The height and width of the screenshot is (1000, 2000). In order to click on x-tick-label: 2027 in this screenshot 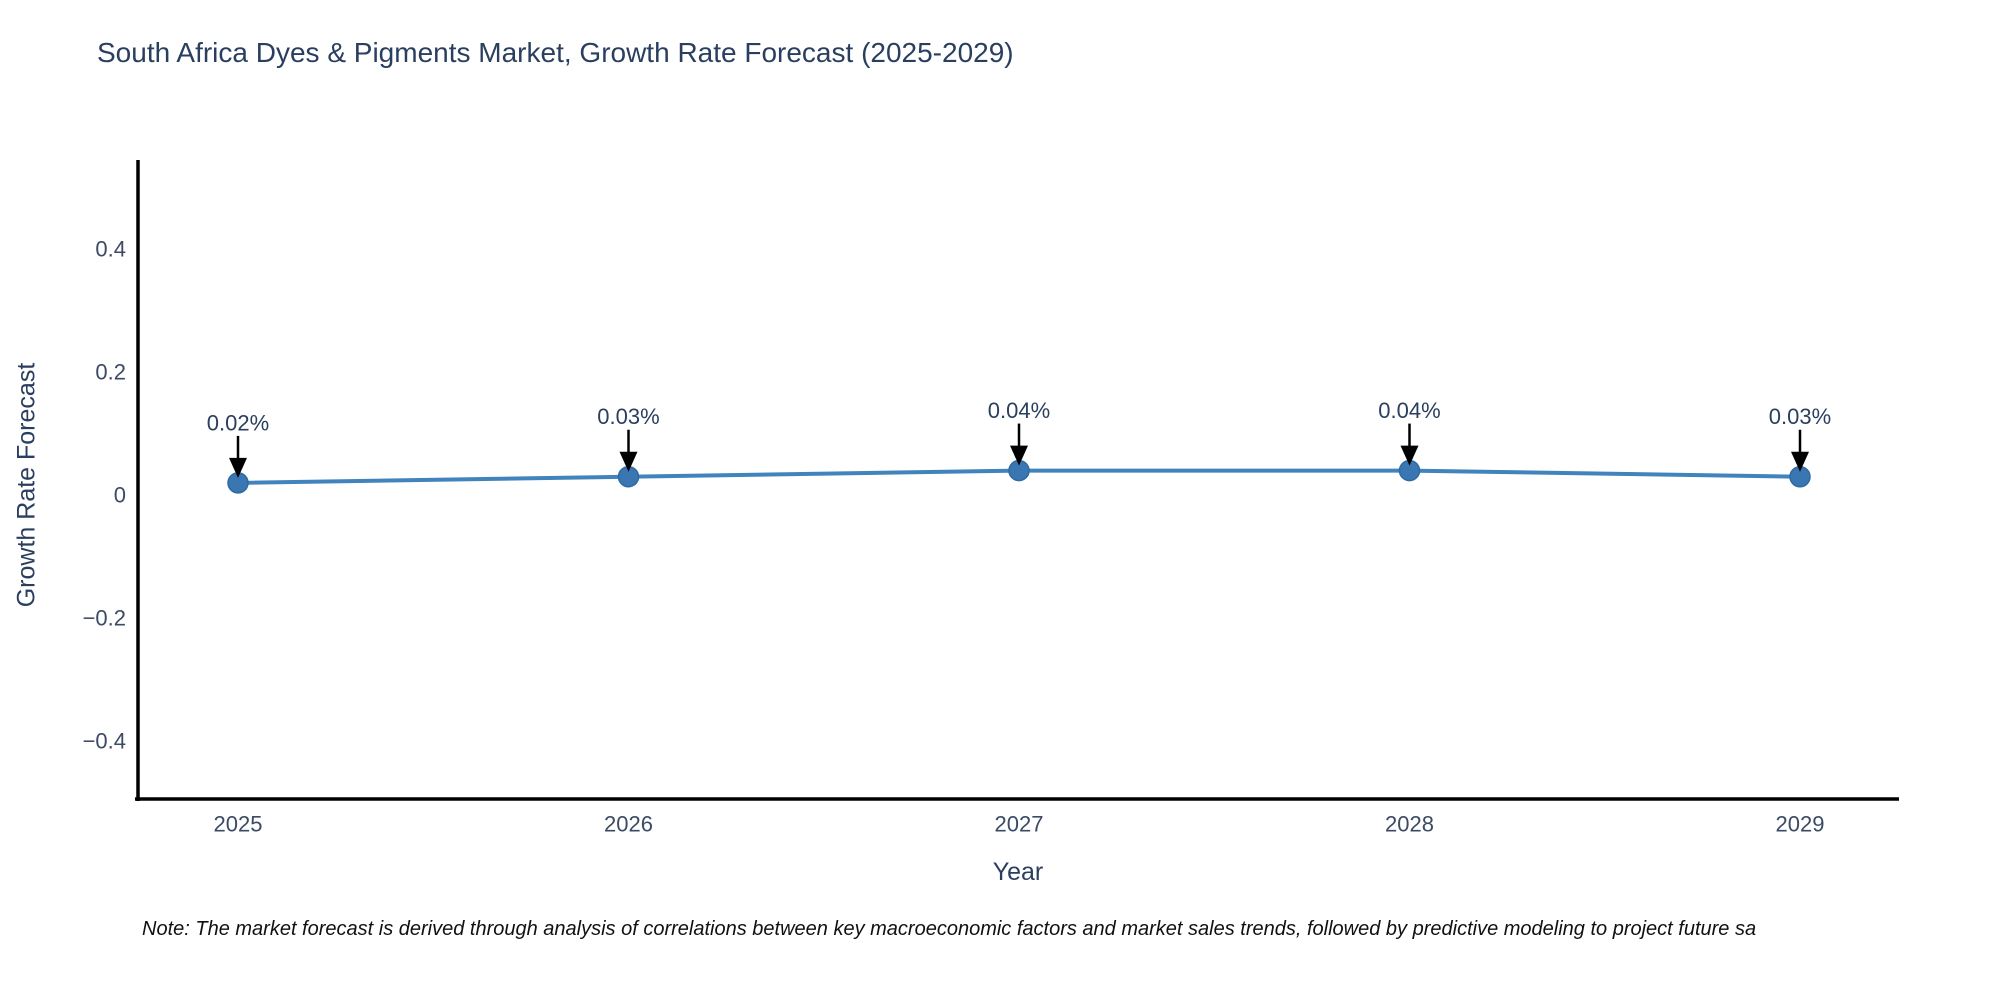, I will do `click(1019, 824)`.